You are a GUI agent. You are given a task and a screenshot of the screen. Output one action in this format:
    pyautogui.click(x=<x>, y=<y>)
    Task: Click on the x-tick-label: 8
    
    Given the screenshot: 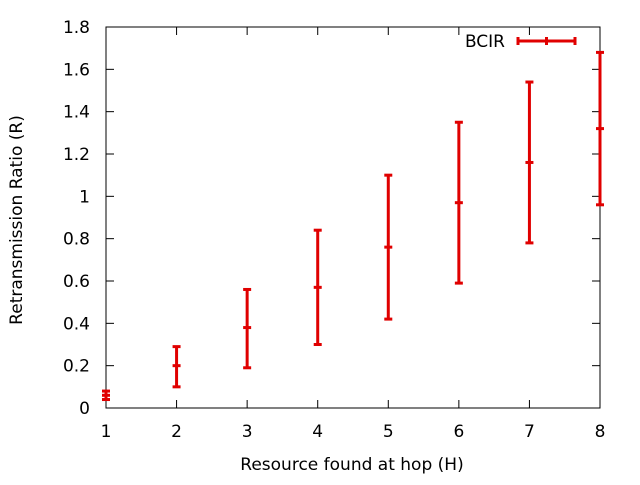 What is the action you would take?
    pyautogui.click(x=600, y=432)
    